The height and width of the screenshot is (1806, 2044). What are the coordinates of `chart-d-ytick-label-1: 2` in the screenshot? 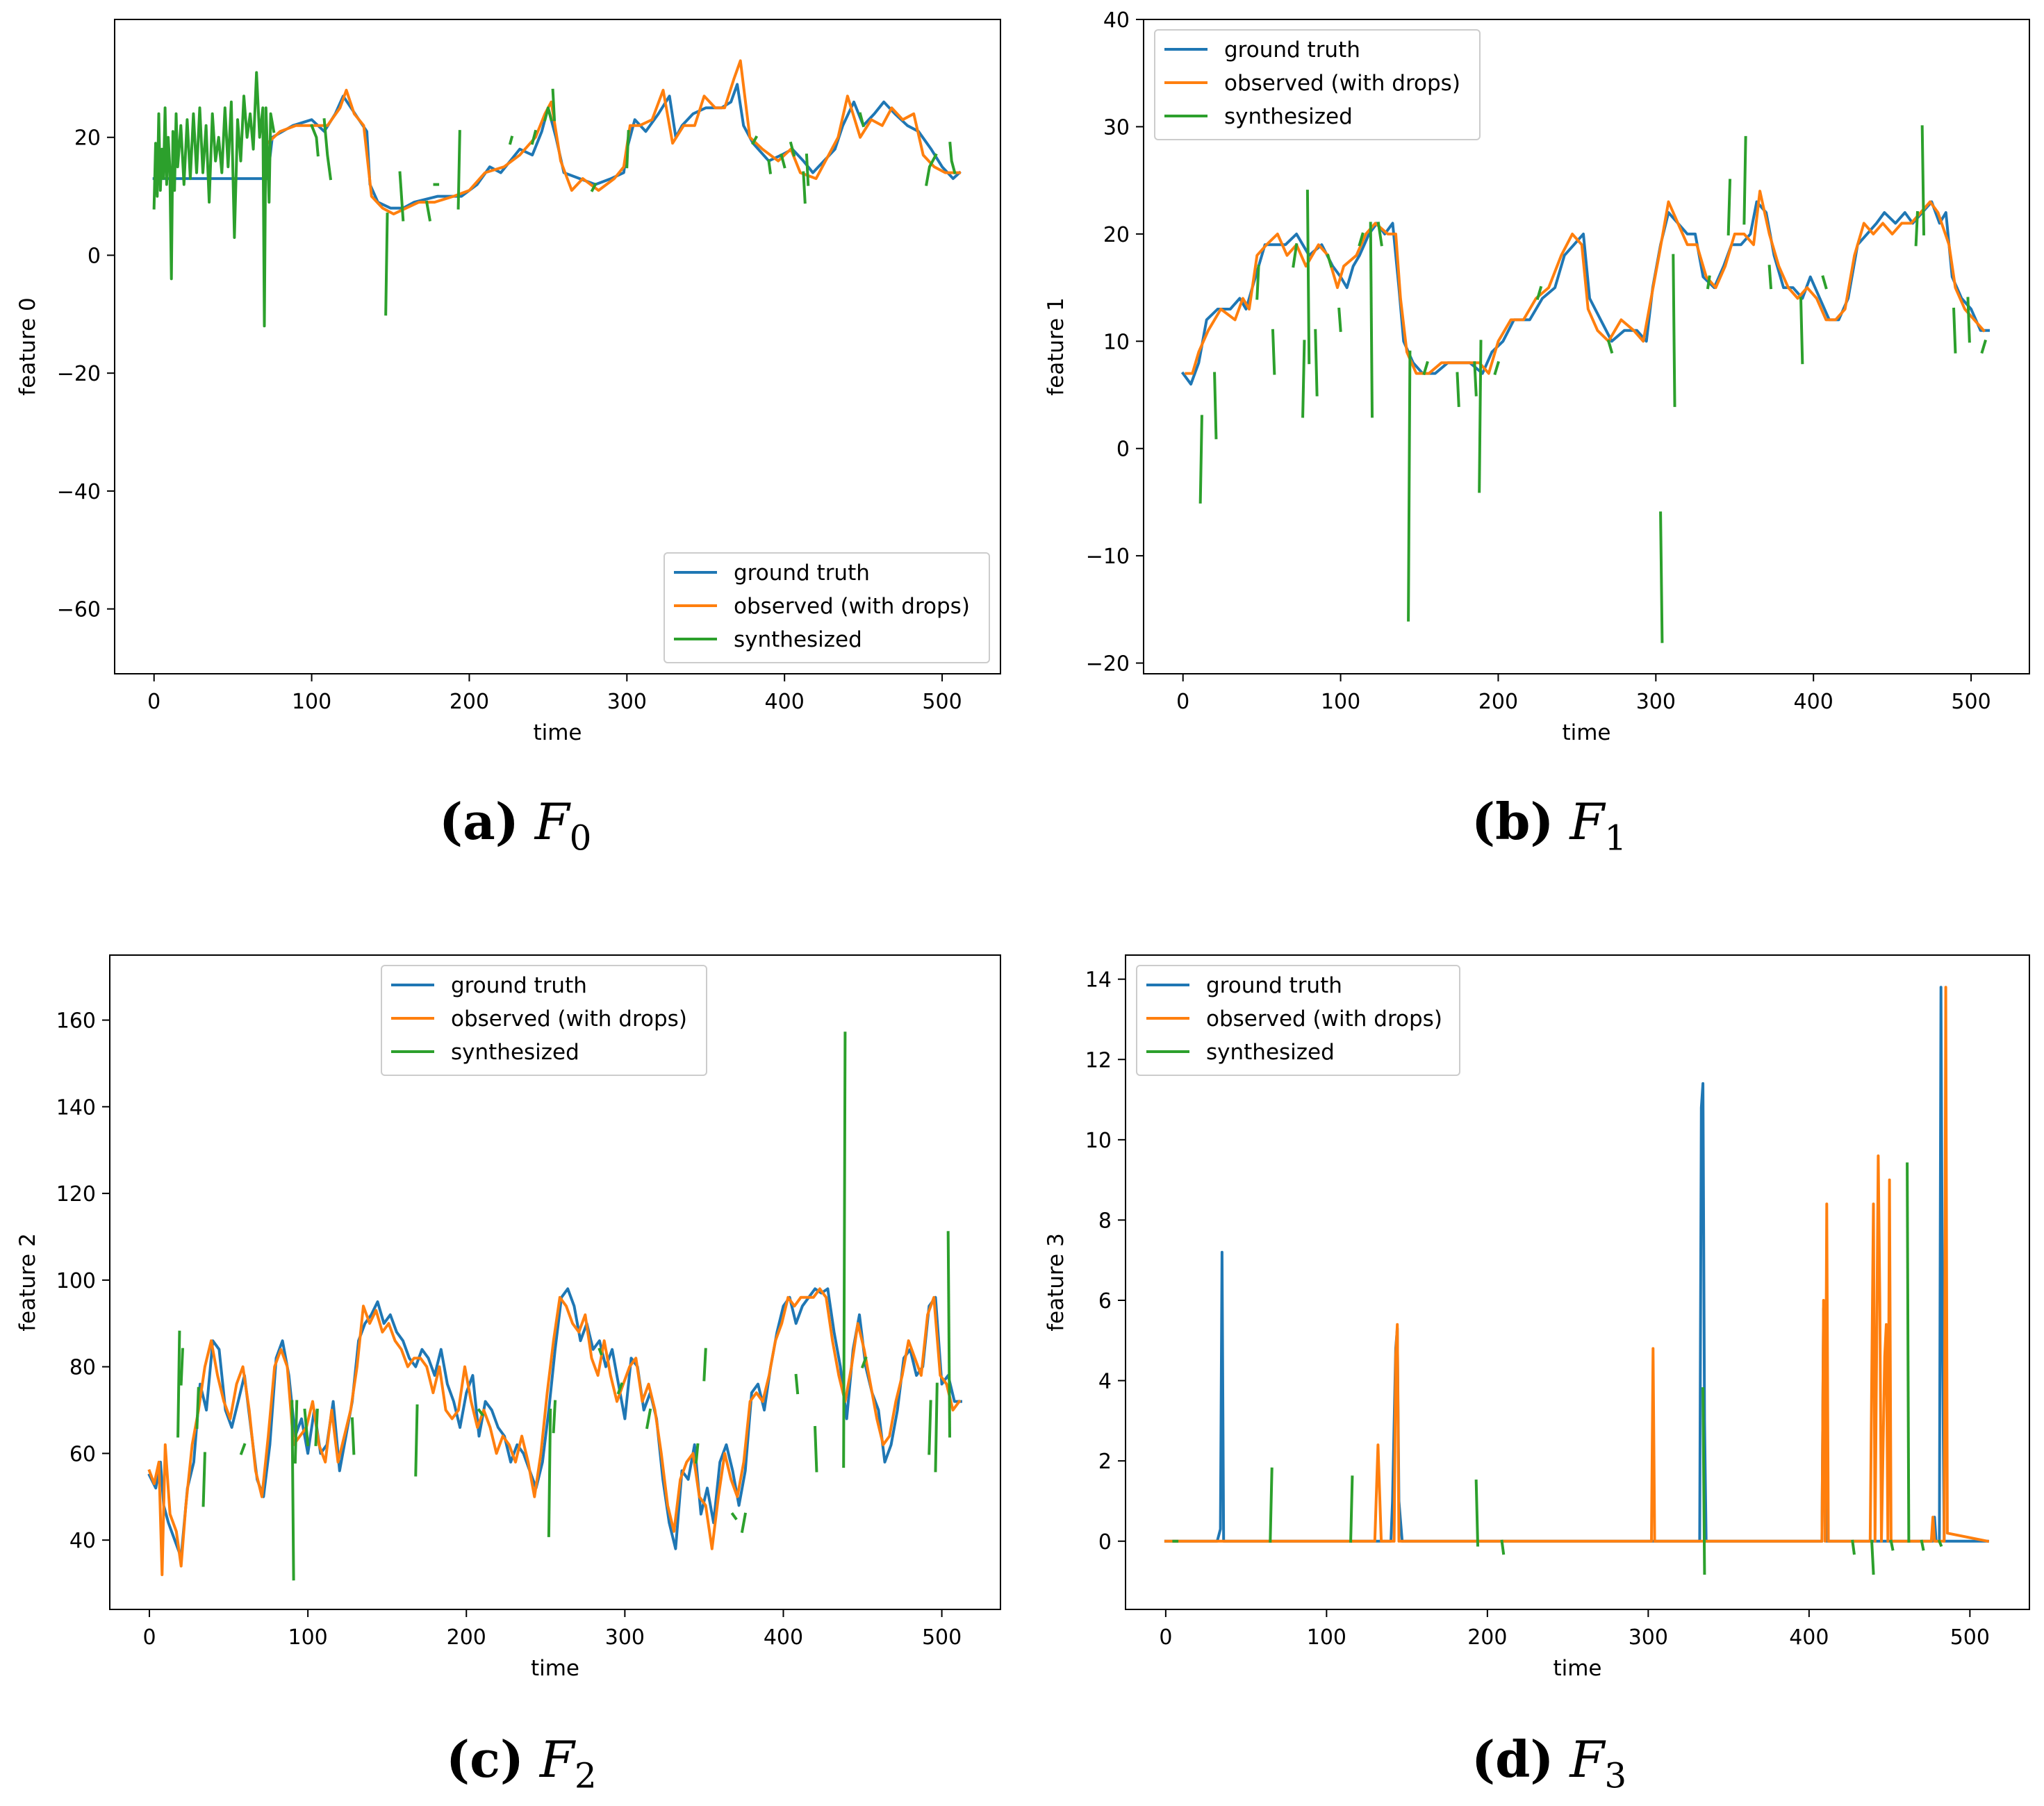 It's located at (1105, 1462).